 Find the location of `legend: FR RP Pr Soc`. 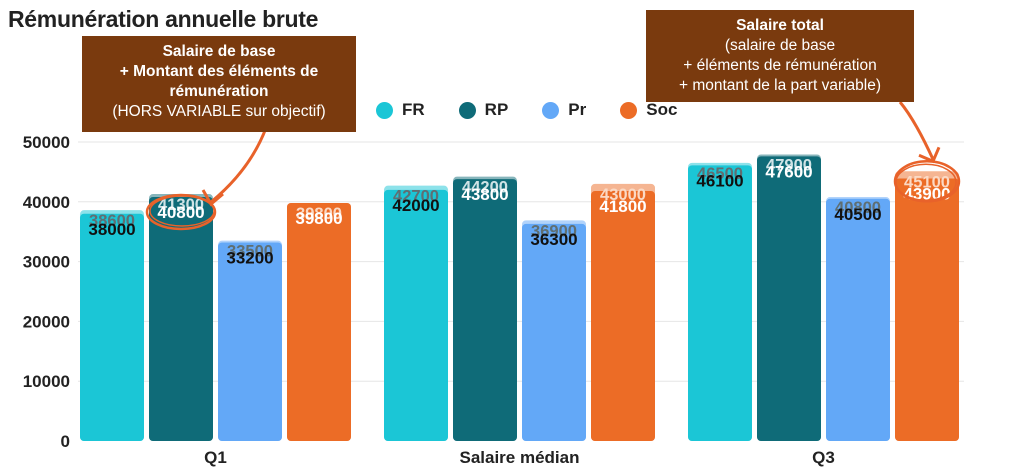

legend: FR RP Pr Soc is located at coordinates (543, 110).